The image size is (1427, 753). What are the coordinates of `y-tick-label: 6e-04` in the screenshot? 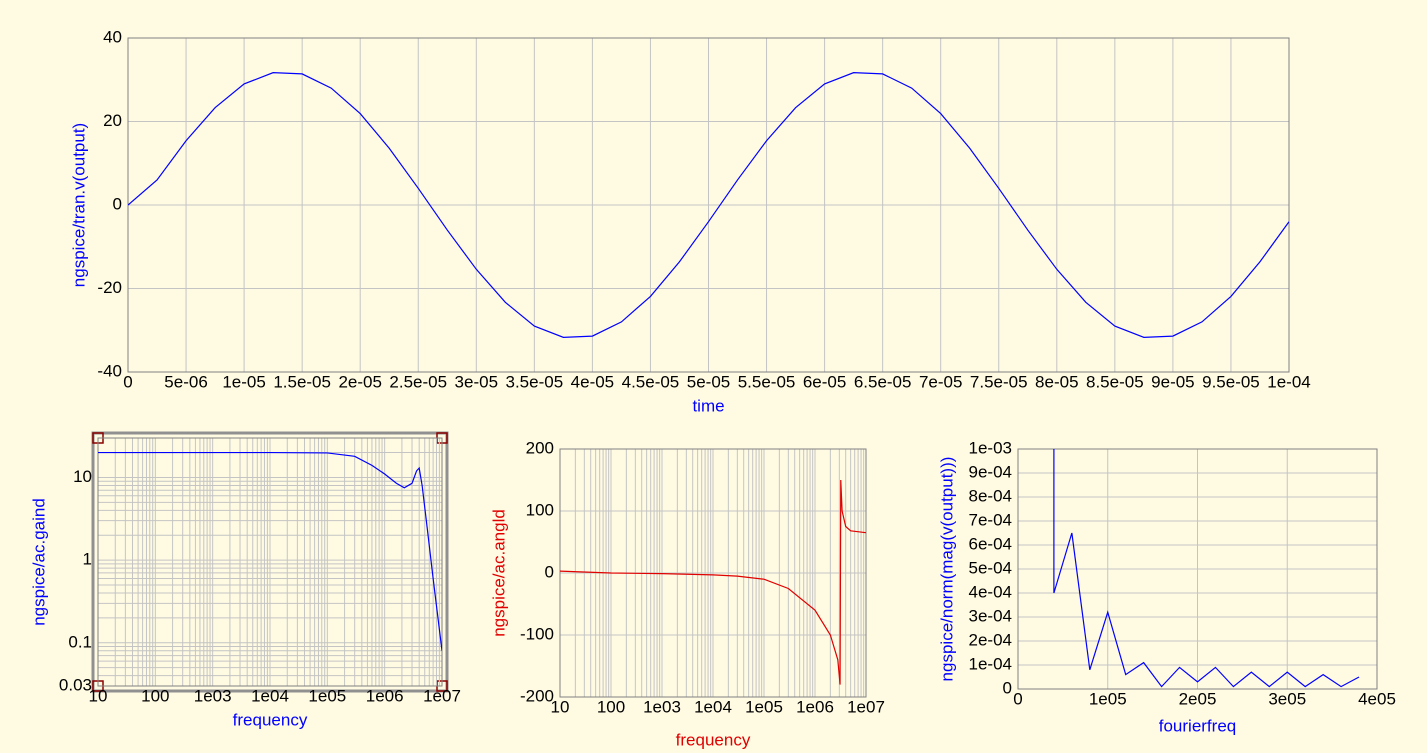 It's located at (990, 543).